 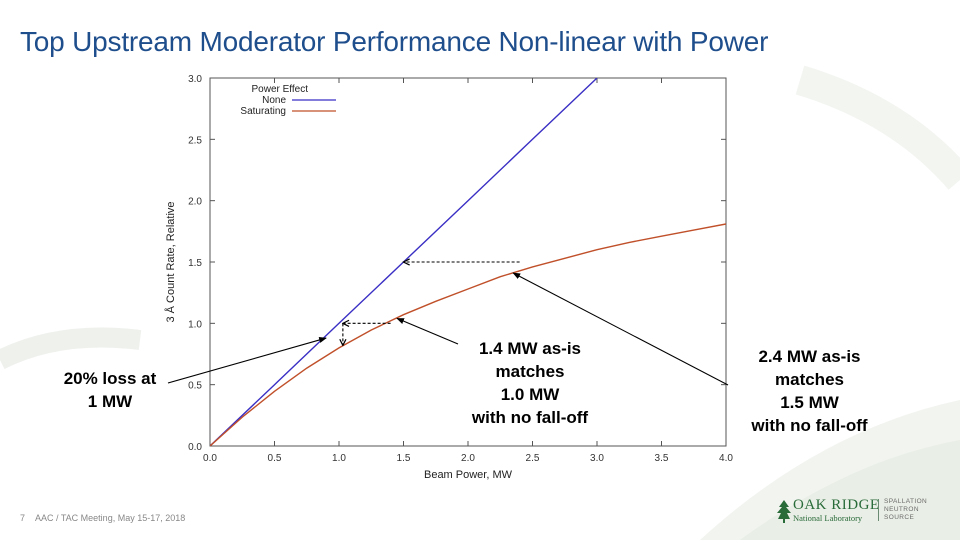 What do you see at coordinates (530, 417) in the screenshot?
I see `callout-middle-line-4: with no fall-off` at bounding box center [530, 417].